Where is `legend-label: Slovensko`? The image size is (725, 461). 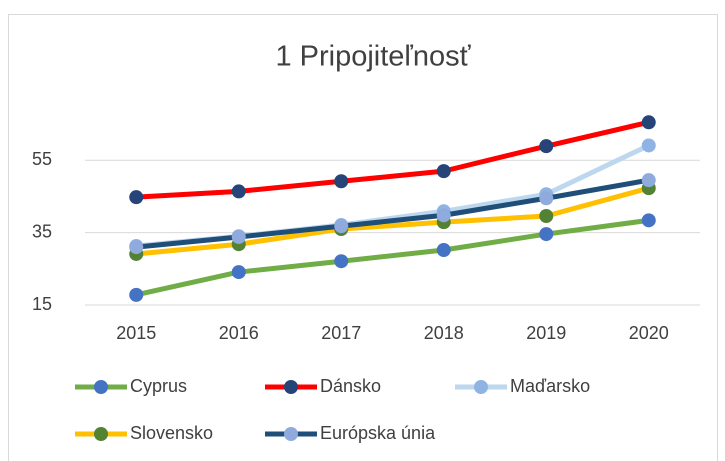
legend-label: Slovensko is located at coordinates (171, 433).